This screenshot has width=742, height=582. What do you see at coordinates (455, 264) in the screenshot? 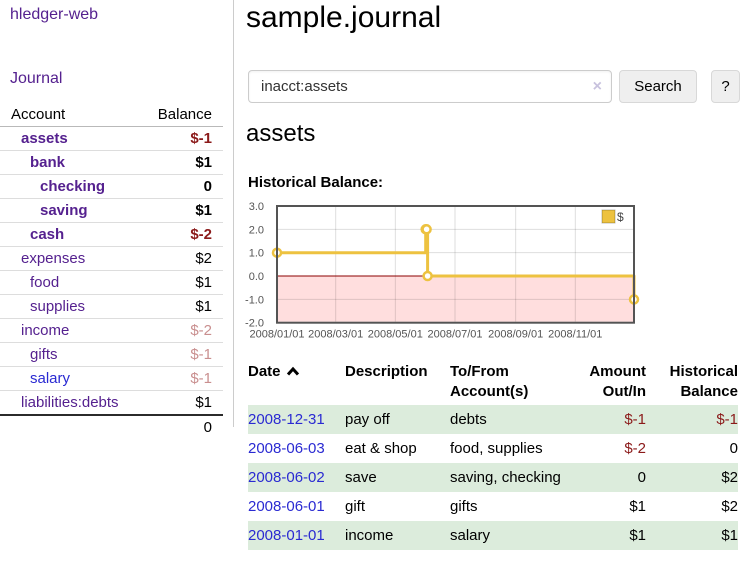
I see `chart-frame` at bounding box center [455, 264].